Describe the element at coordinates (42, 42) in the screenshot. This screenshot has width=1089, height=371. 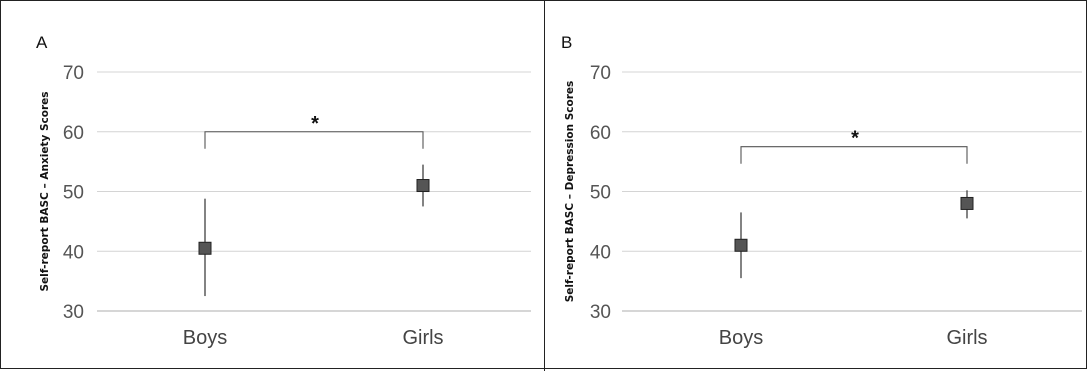
I see `panel-letter: A` at that location.